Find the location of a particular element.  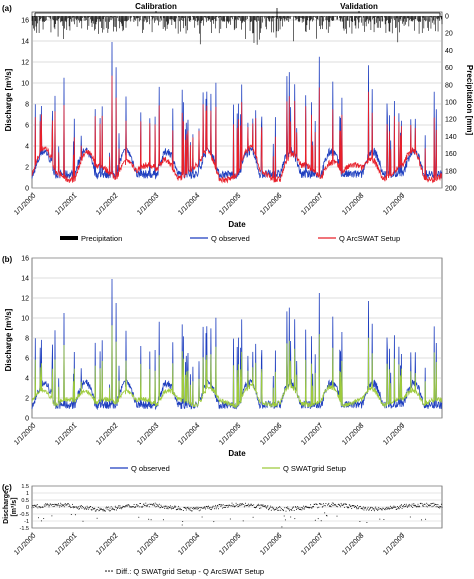

x-tick-label: 1/1/2008 is located at coordinates (353, 204).